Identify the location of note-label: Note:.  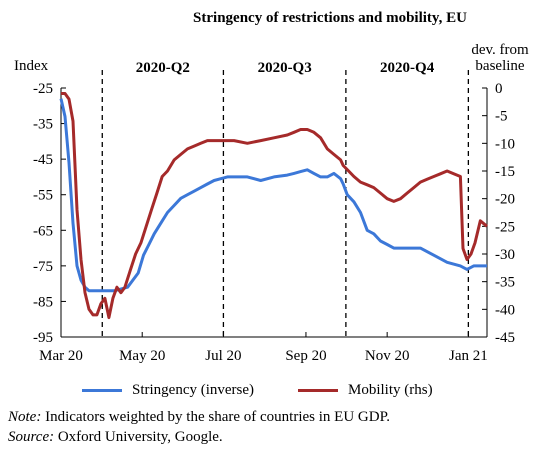
(25, 417).